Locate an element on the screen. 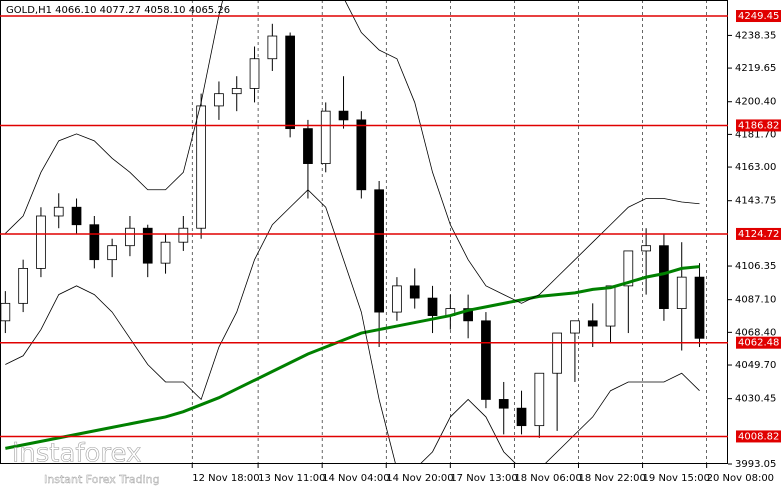 The width and height of the screenshot is (781, 493). watermark-sub: Instant Forex Trading is located at coordinates (102, 479).